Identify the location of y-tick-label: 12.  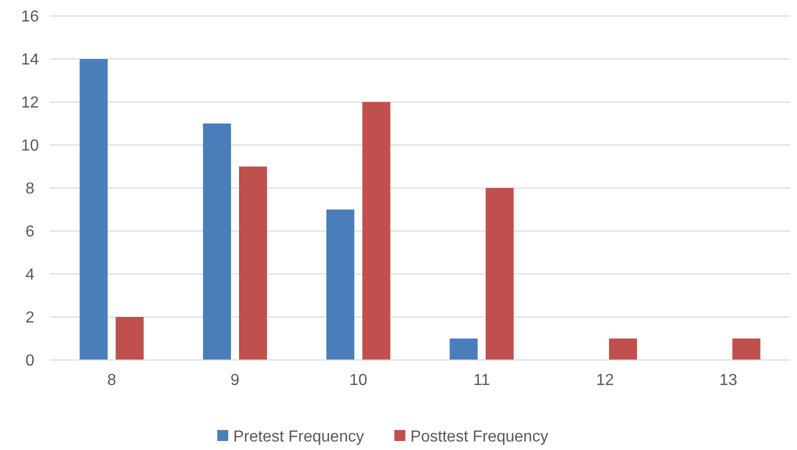
(30, 103).